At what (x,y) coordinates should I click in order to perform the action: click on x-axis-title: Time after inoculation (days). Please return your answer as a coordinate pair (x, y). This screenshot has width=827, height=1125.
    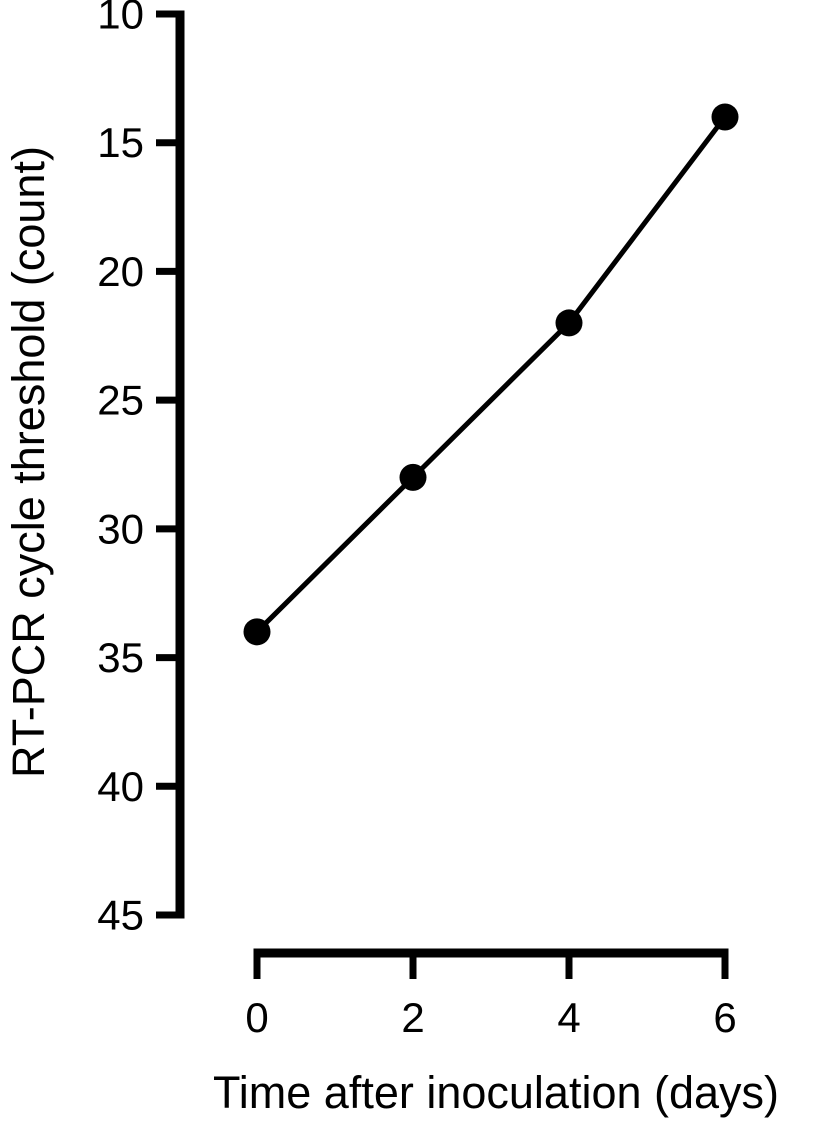
    Looking at the image, I should click on (496, 1092).